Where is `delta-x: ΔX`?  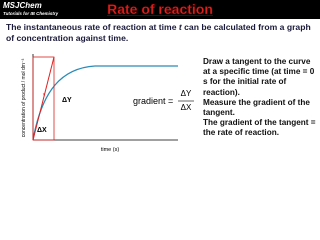
delta-x: ΔX is located at coordinates (42, 130).